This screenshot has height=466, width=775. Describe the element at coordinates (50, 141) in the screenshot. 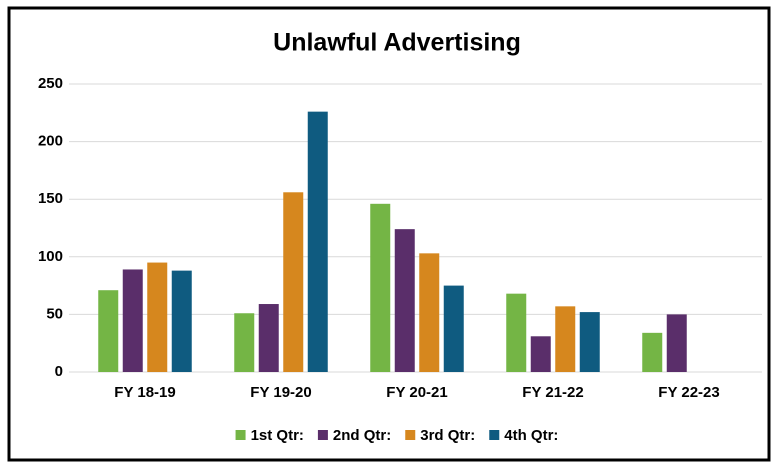

I see `y-tick-label: 200` at that location.